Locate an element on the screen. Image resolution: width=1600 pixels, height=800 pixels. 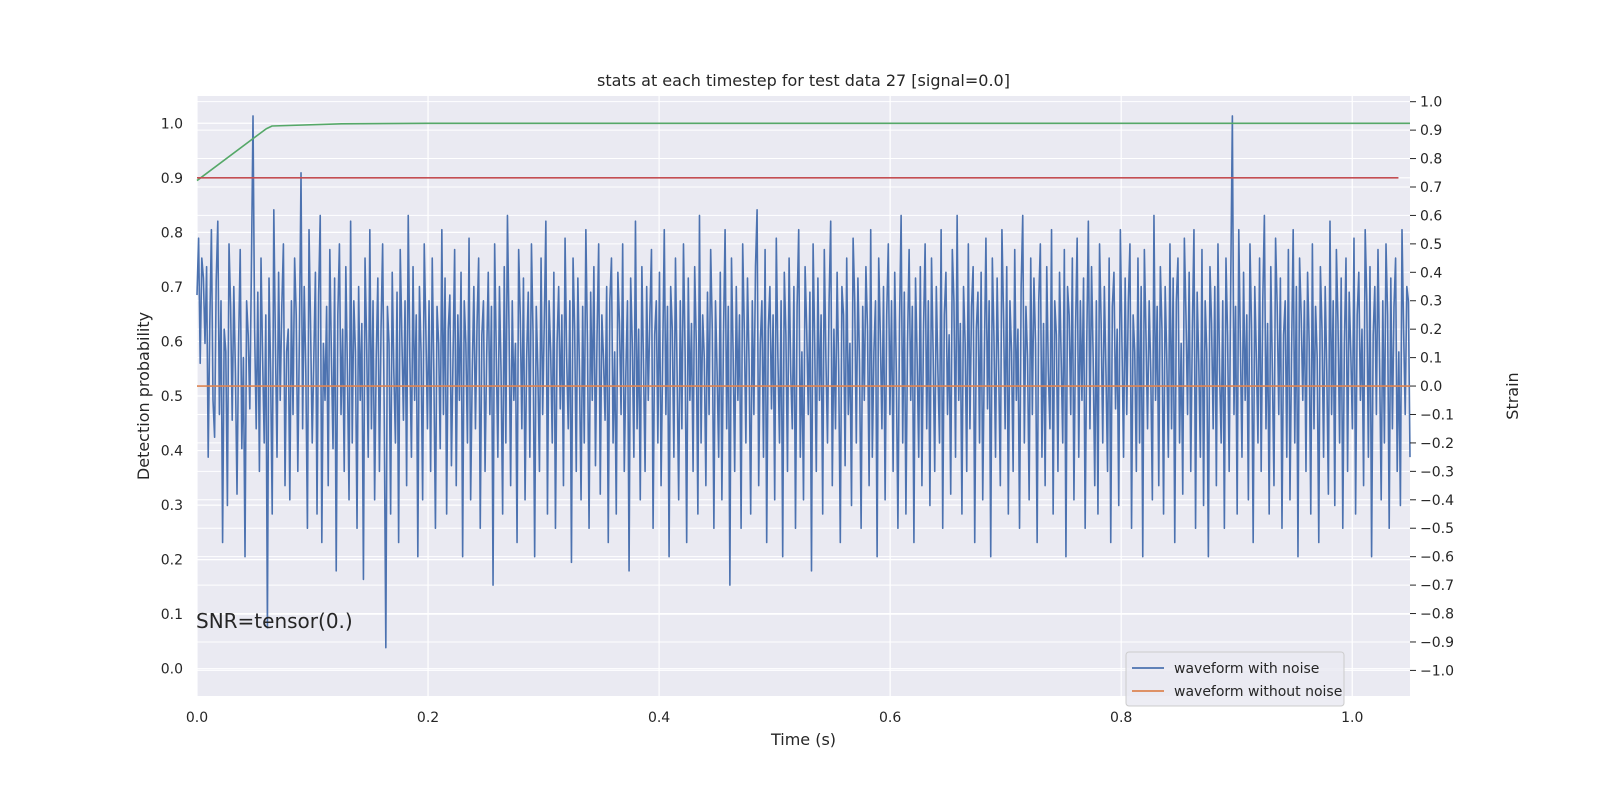
y-tick-label: 0.1 is located at coordinates (172, 615).